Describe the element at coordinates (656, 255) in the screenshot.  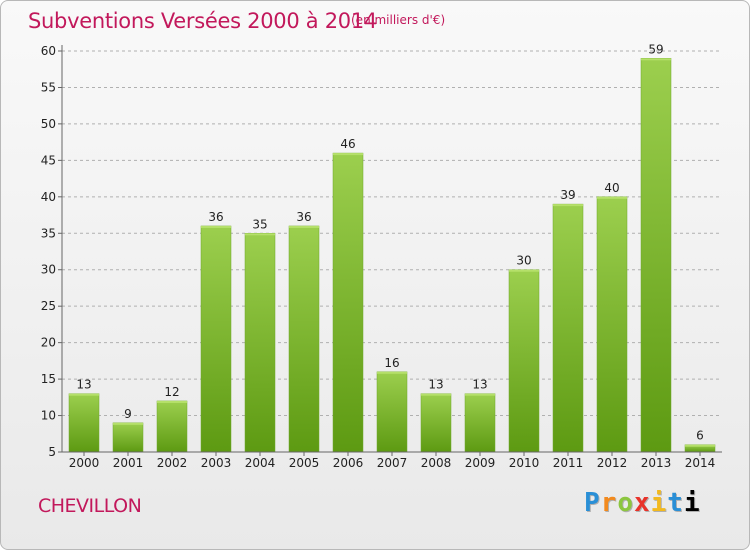
I see `bar-2013` at that location.